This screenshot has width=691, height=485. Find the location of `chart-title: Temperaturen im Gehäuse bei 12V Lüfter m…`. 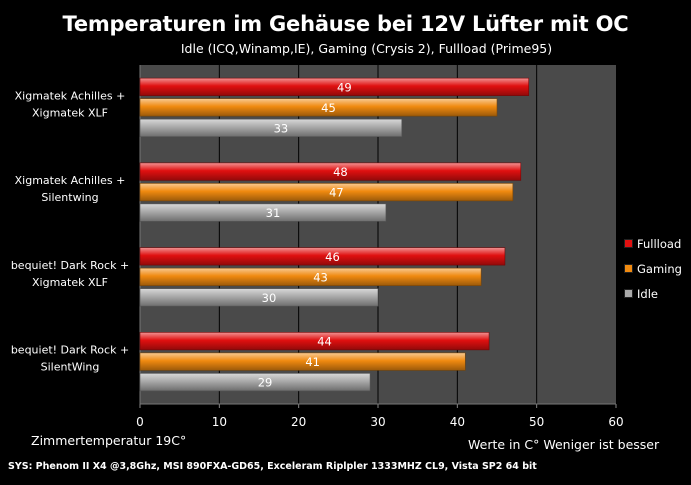

chart-title: Temperaturen im Gehäuse bei 12V Lüfter m… is located at coordinates (345, 24).